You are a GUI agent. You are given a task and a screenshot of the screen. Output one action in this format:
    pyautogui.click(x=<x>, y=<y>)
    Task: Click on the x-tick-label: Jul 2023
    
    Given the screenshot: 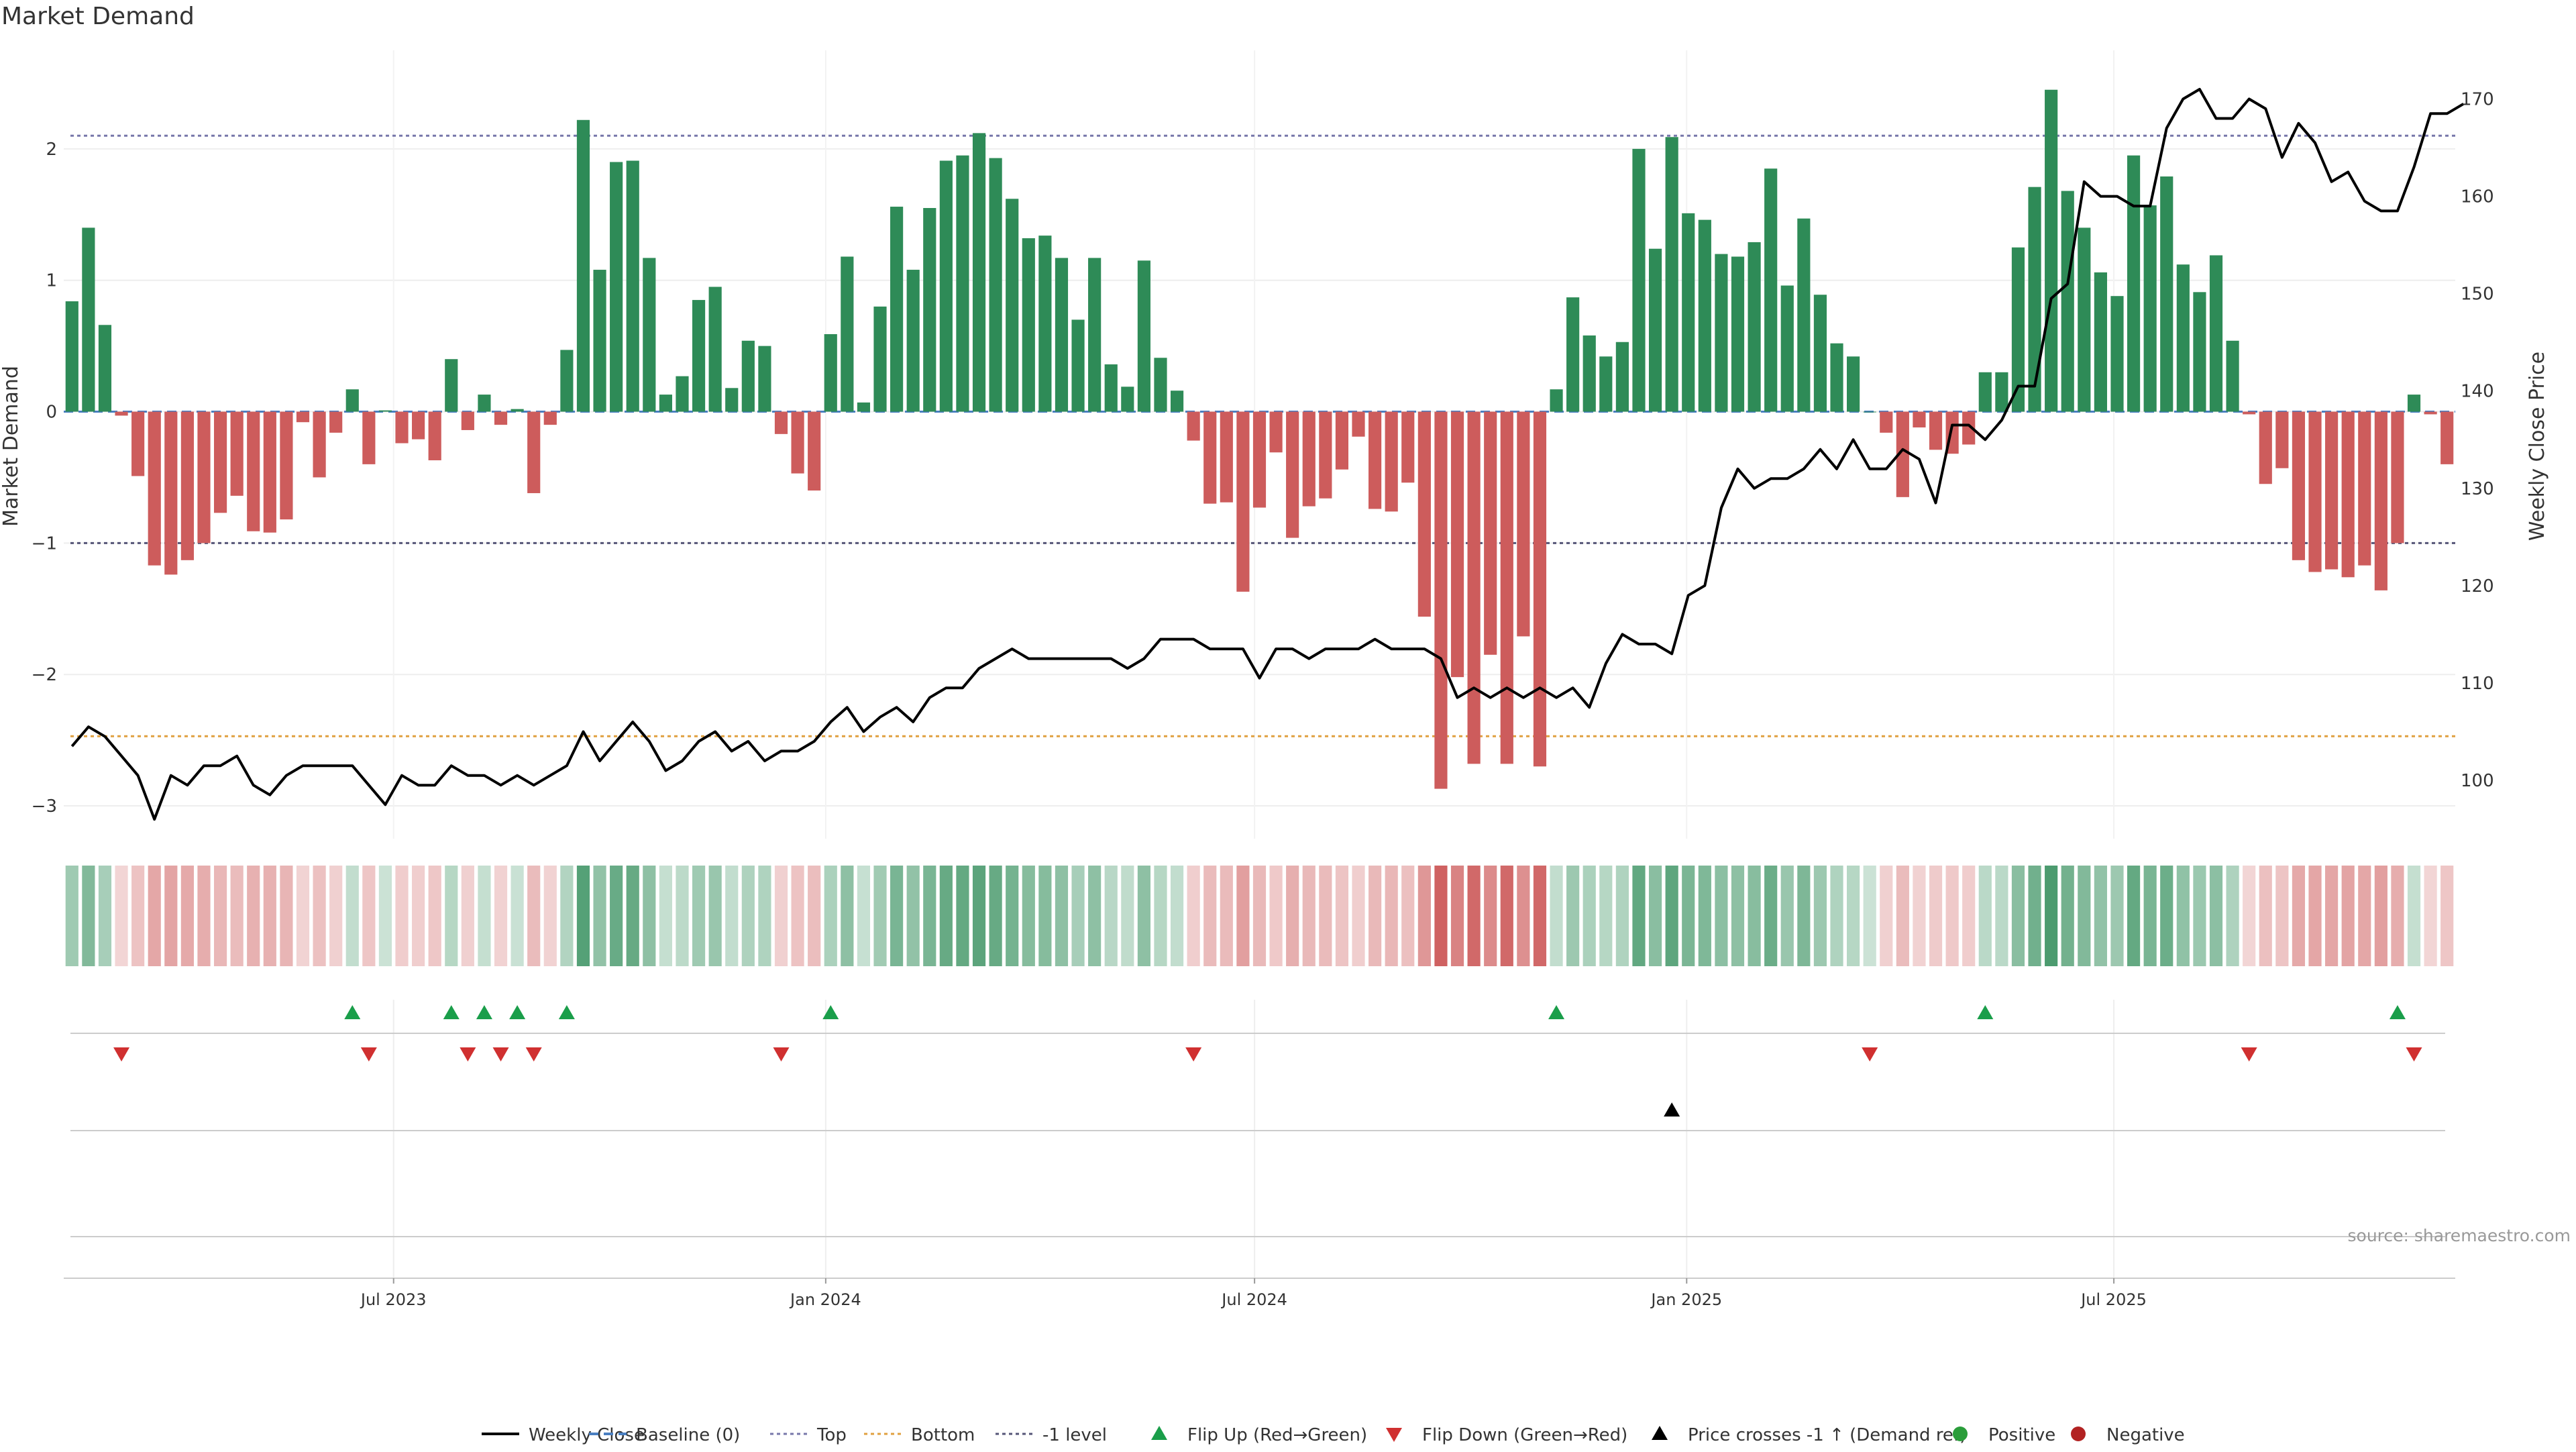 What is the action you would take?
    pyautogui.click(x=393, y=1300)
    